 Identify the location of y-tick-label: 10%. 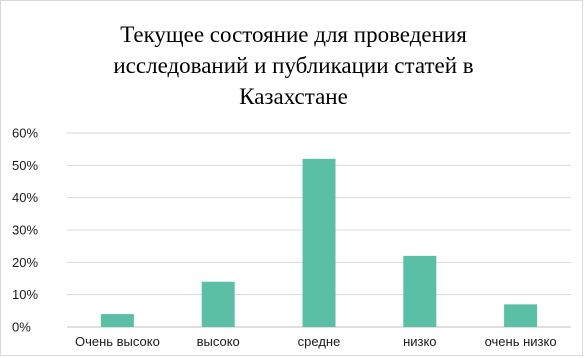
(25, 294).